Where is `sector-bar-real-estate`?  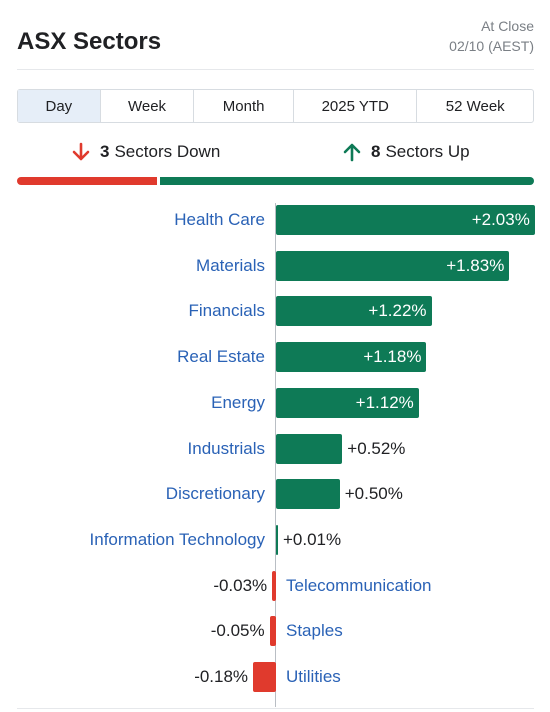
sector-bar-real-estate is located at coordinates (351, 357).